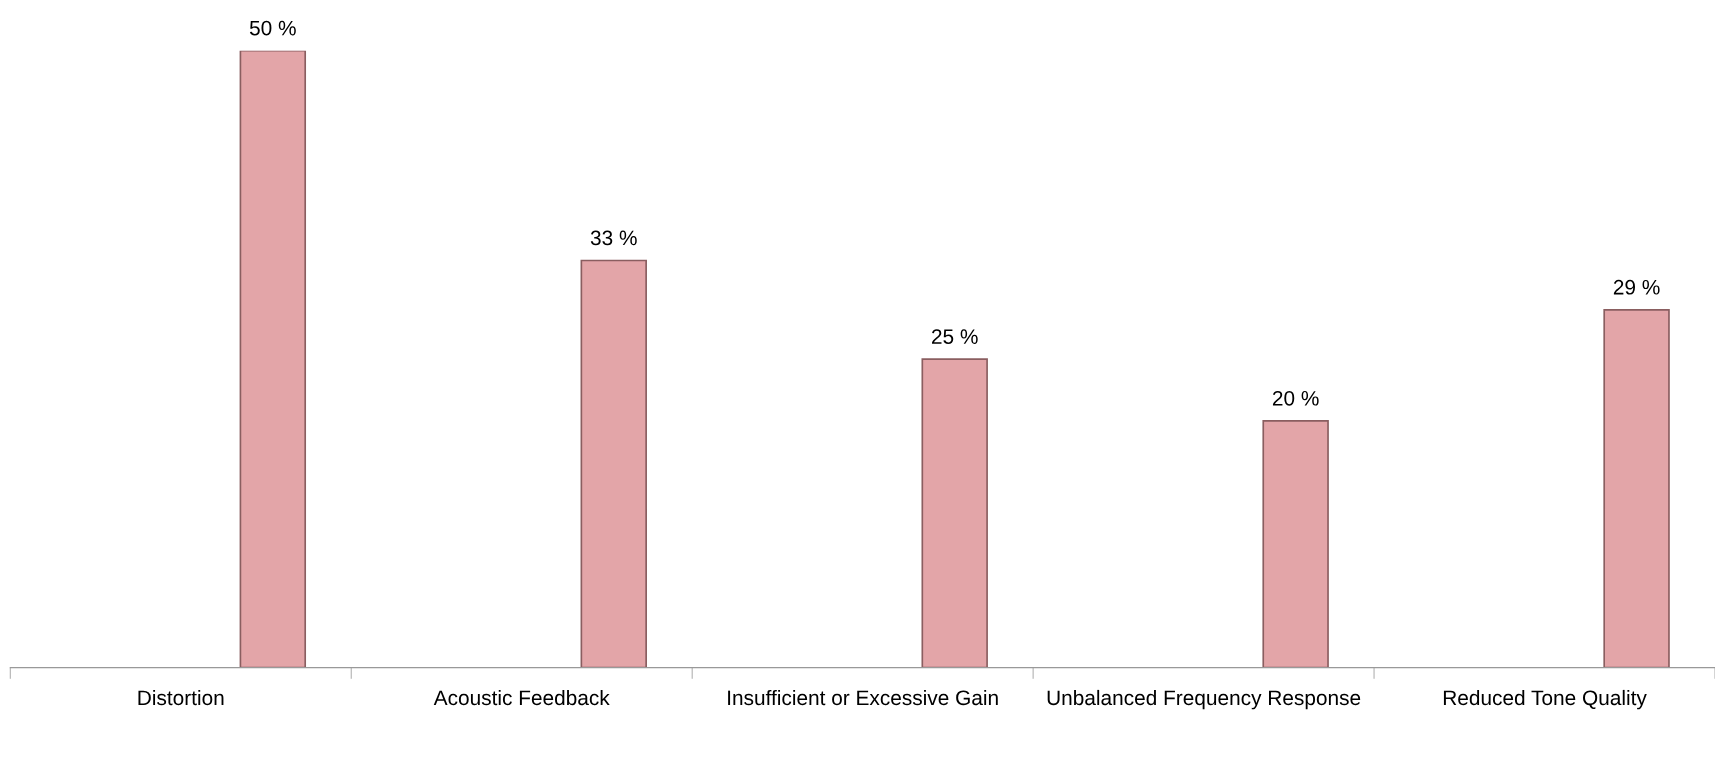  Describe the element at coordinates (1295, 398) in the screenshot. I see `data-label: 20 %` at that location.